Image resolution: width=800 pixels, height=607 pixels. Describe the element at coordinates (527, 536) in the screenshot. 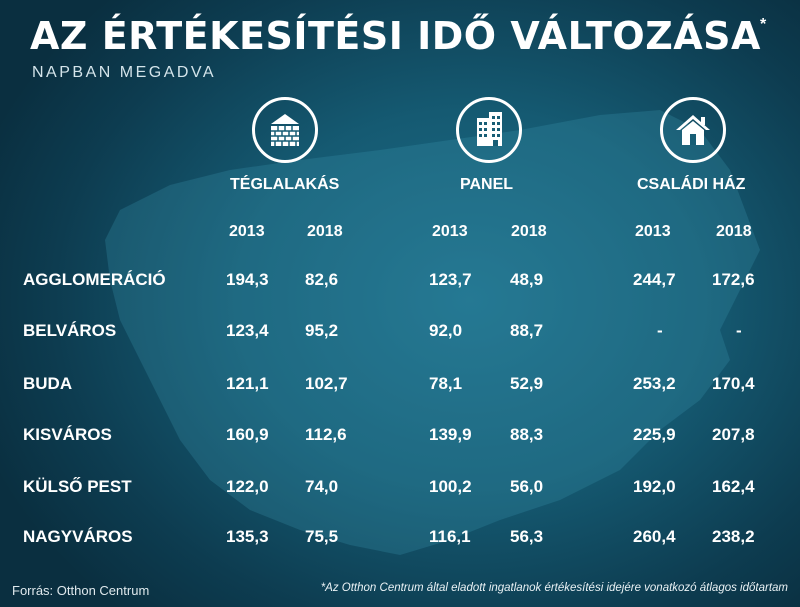

I see `table-cell: 56,3` at that location.